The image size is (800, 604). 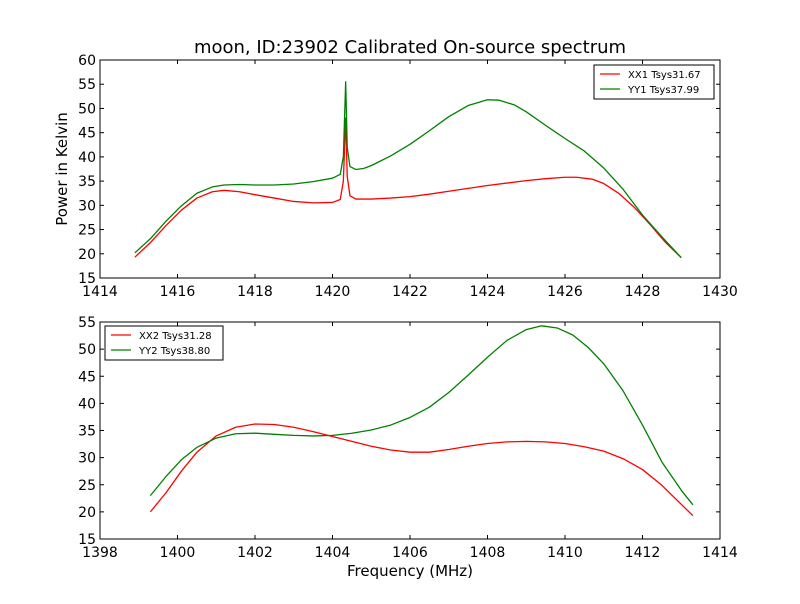 I want to click on top-y-tick-label: 15, so click(x=87, y=279).